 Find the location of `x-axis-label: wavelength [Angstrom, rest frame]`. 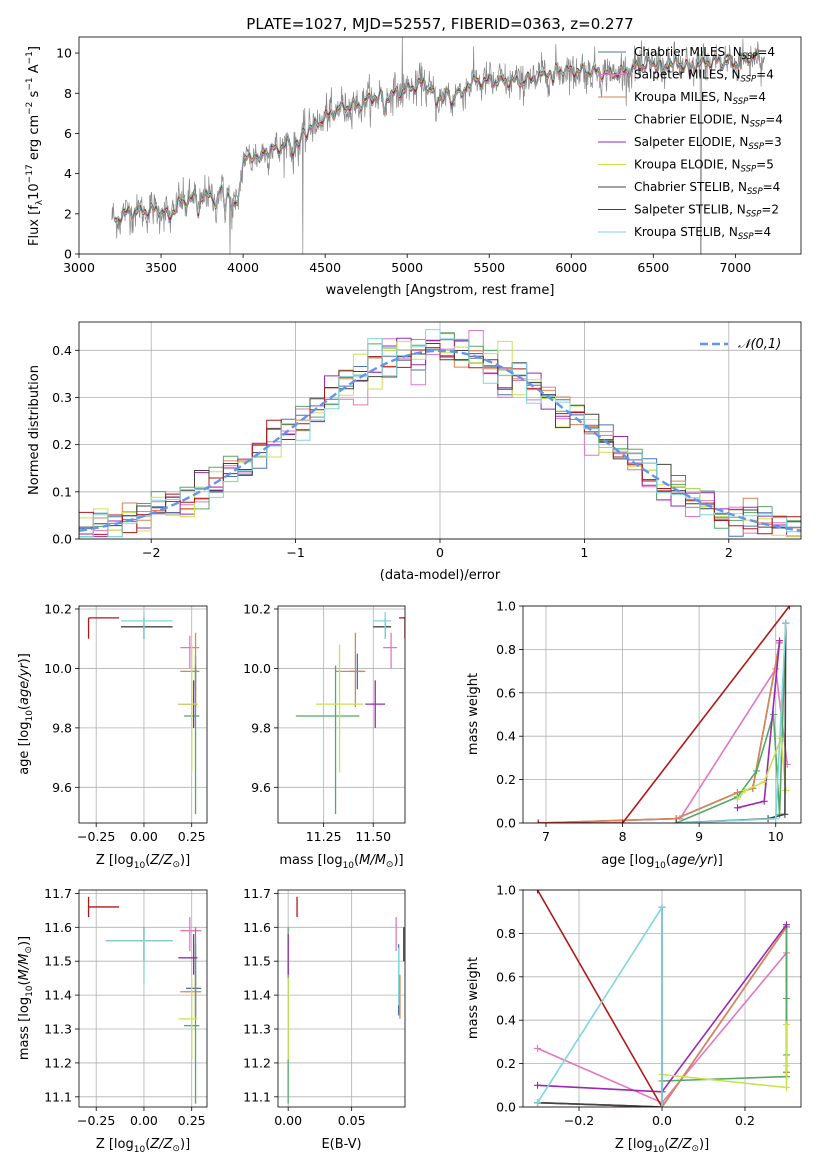

x-axis-label: wavelength [Angstrom, rest frame] is located at coordinates (440, 290).